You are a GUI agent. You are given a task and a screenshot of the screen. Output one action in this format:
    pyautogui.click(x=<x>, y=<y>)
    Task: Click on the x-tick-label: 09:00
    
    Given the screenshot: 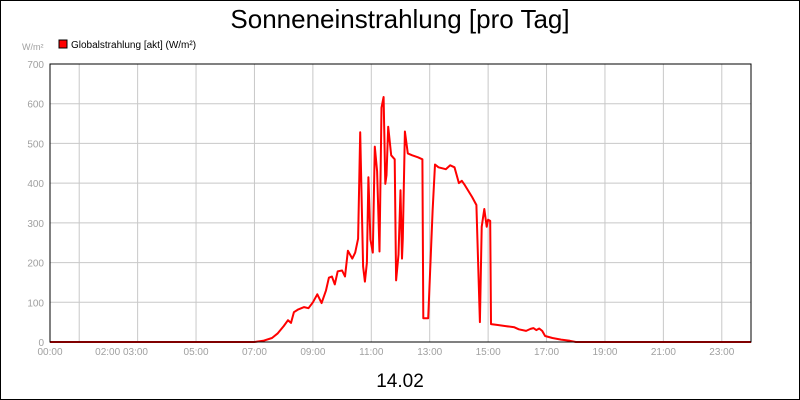 What is the action you would take?
    pyautogui.click(x=312, y=352)
    